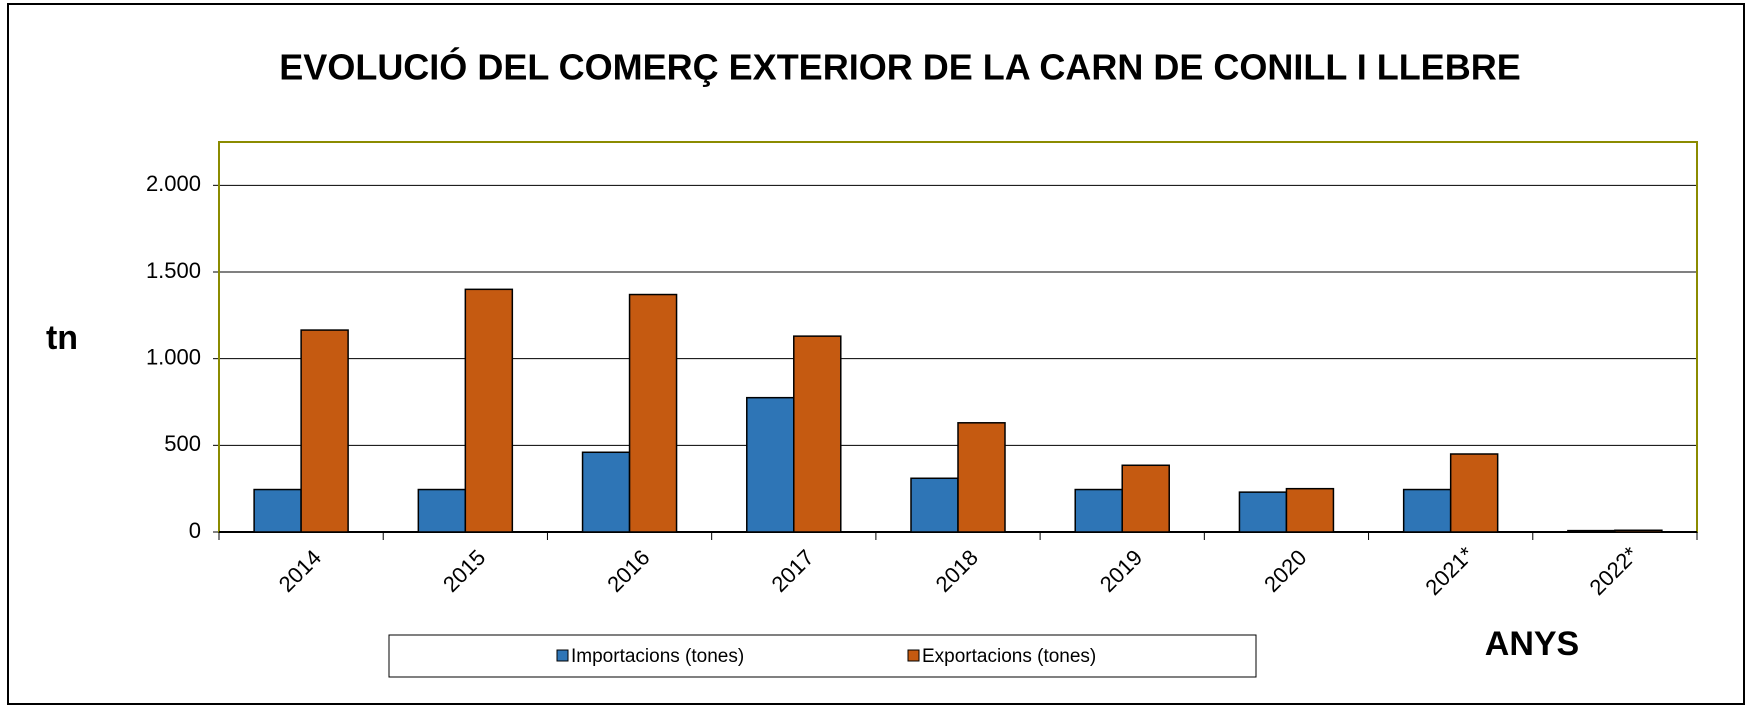 The height and width of the screenshot is (708, 1752). What do you see at coordinates (195, 530) in the screenshot?
I see `y-tick-label: 0` at bounding box center [195, 530].